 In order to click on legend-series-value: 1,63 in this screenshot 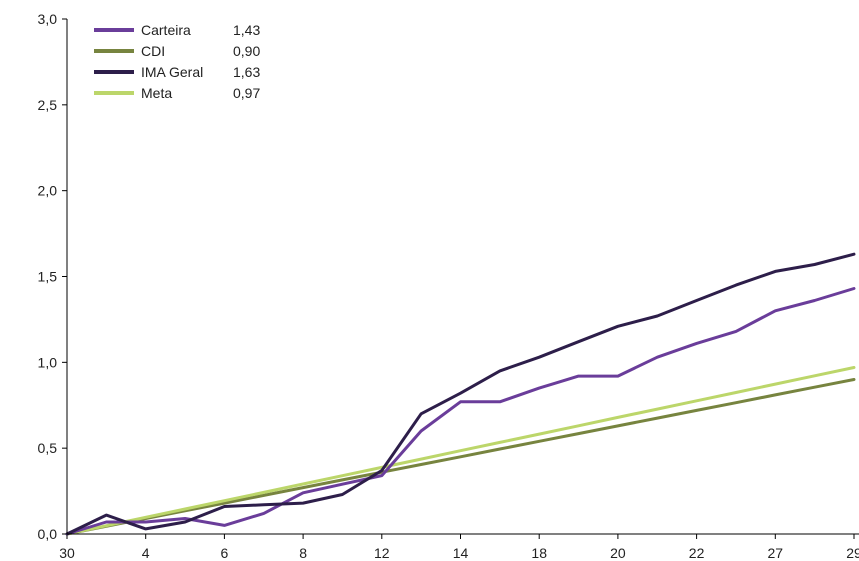, I will do `click(246, 72)`.